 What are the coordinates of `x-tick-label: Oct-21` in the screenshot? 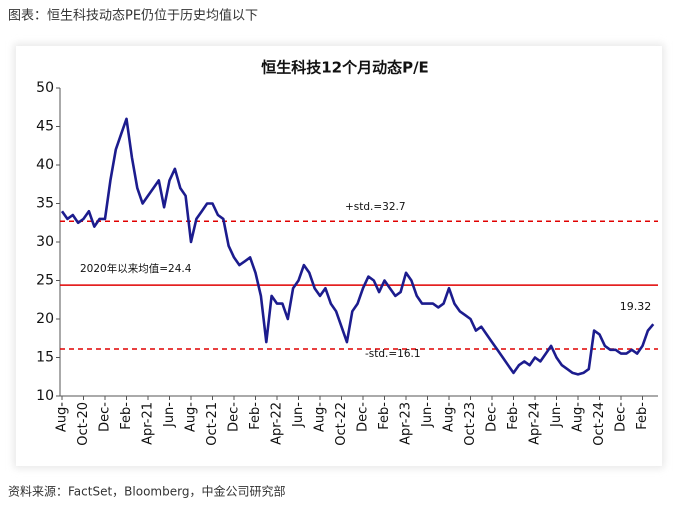 It's located at (212, 424).